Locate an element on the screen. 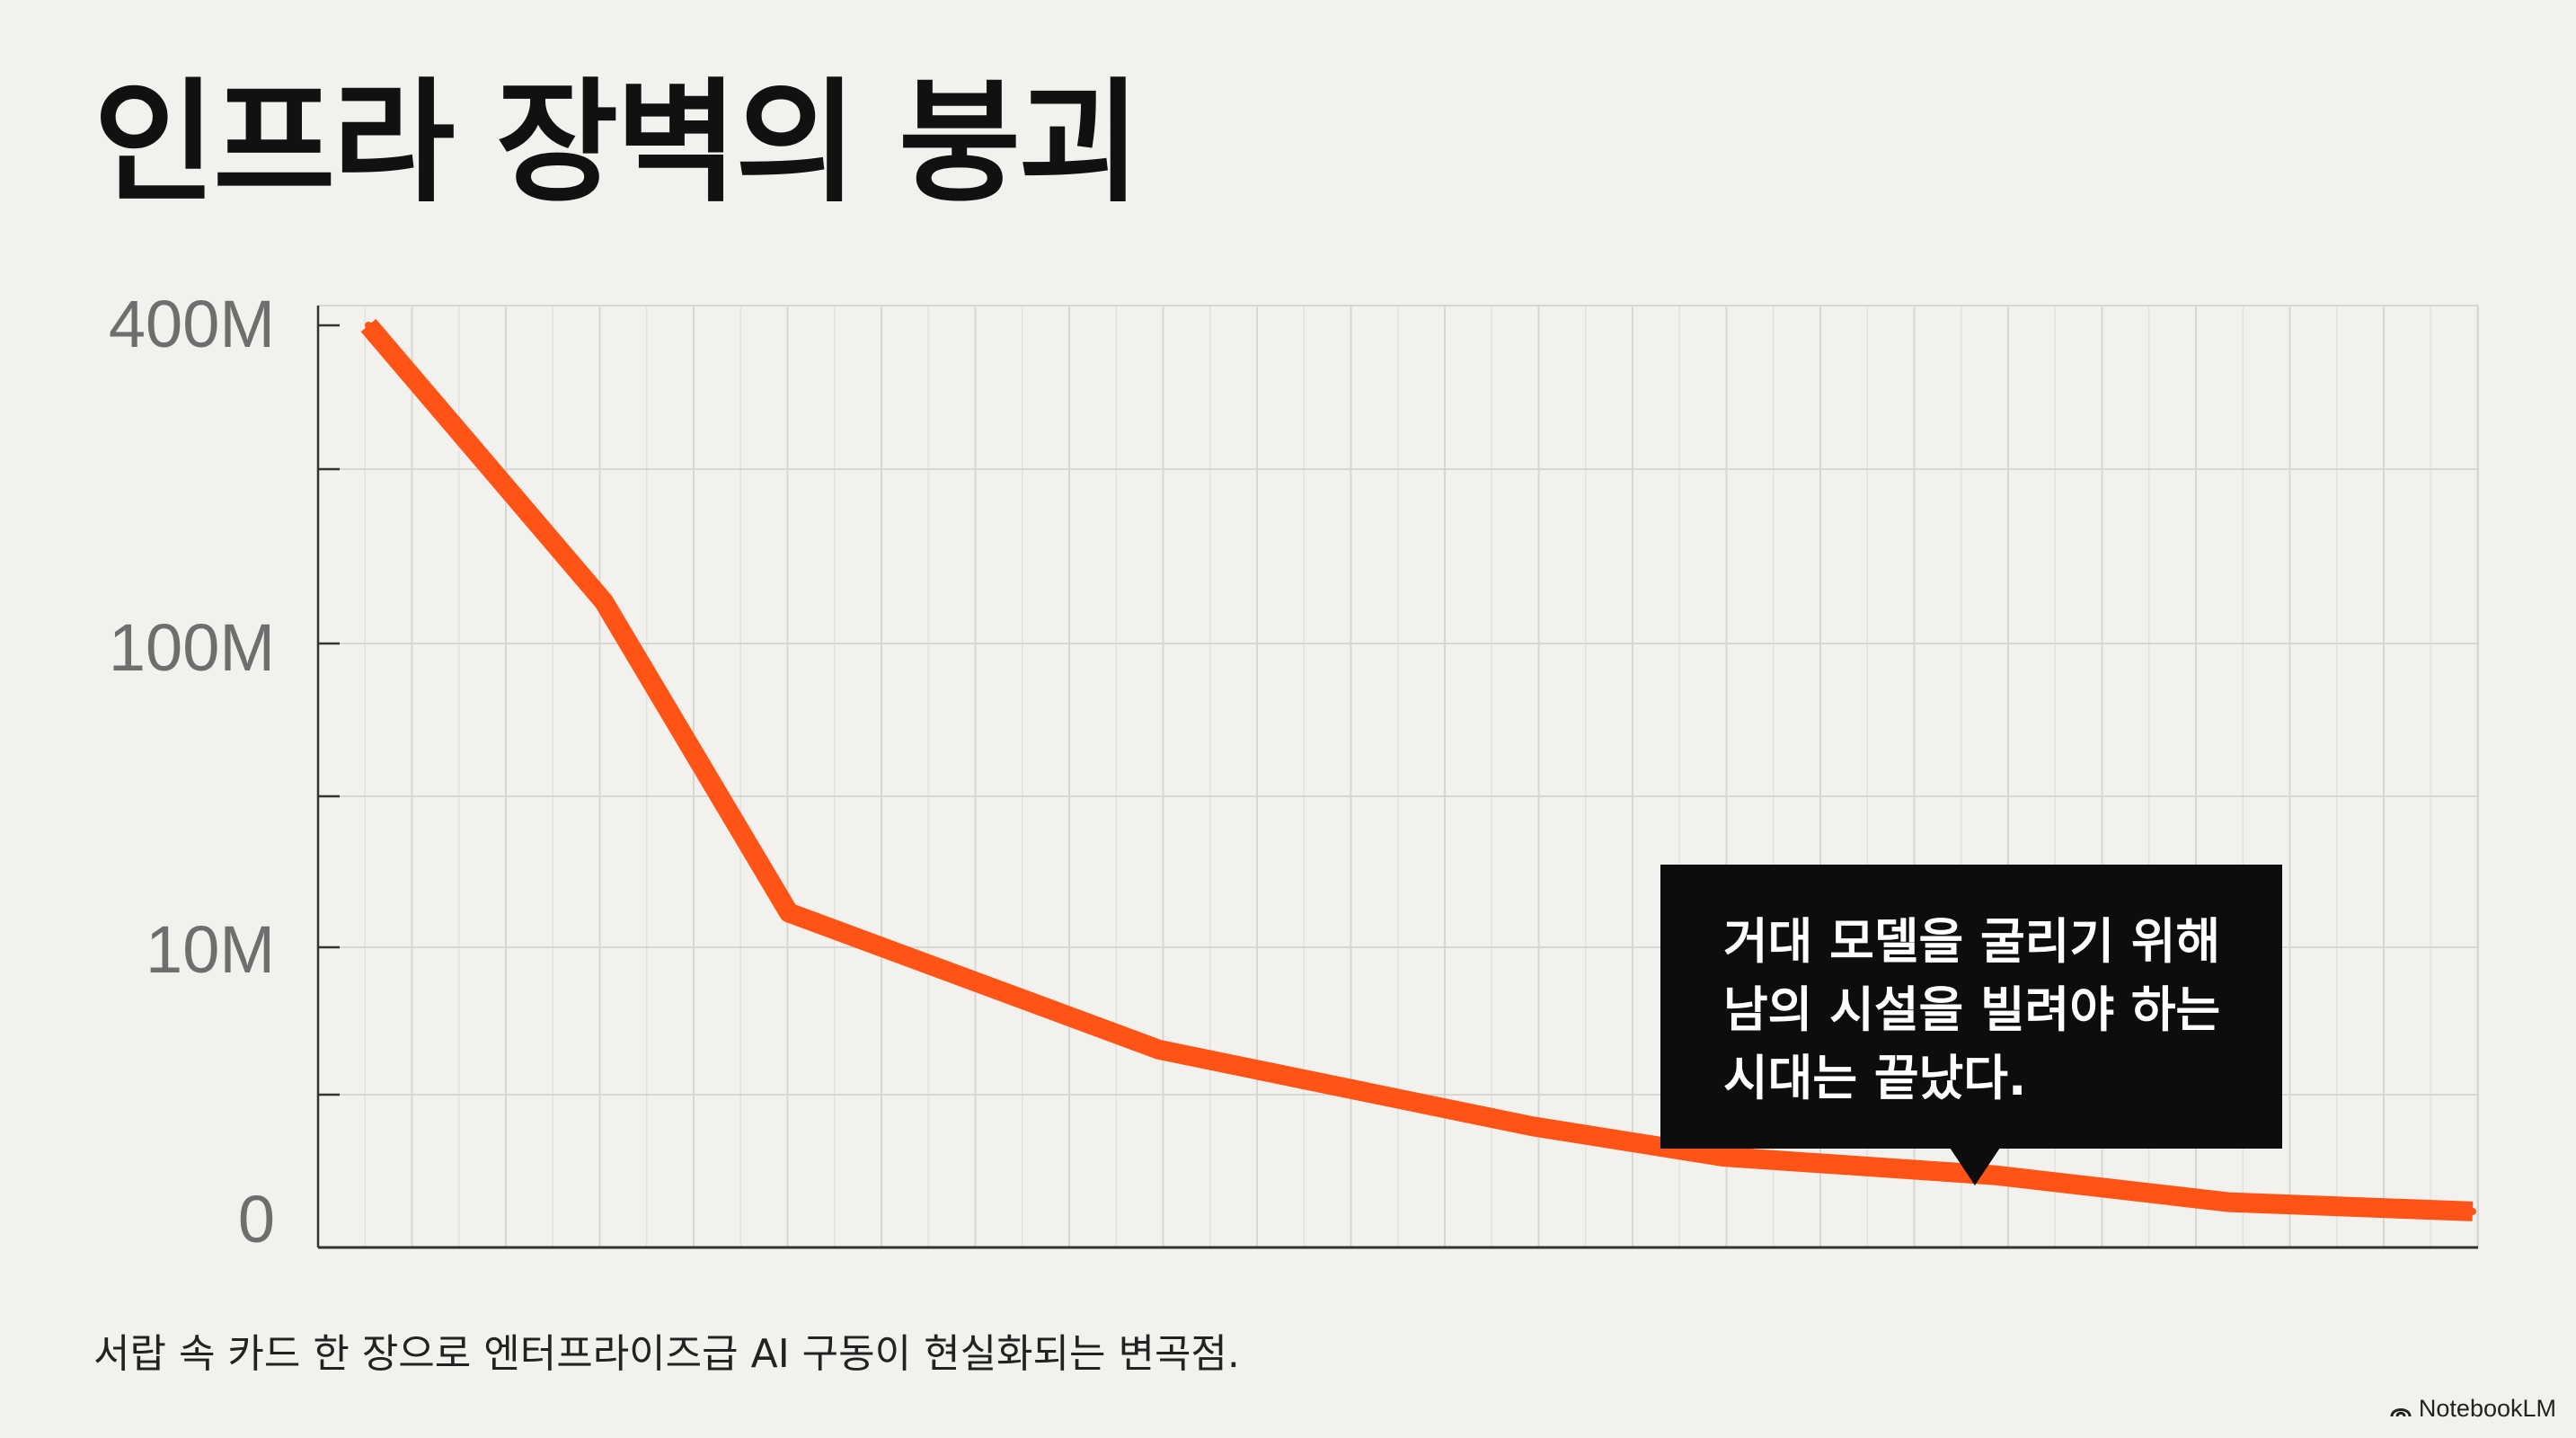  y-tick-label: 0 is located at coordinates (256, 1219).